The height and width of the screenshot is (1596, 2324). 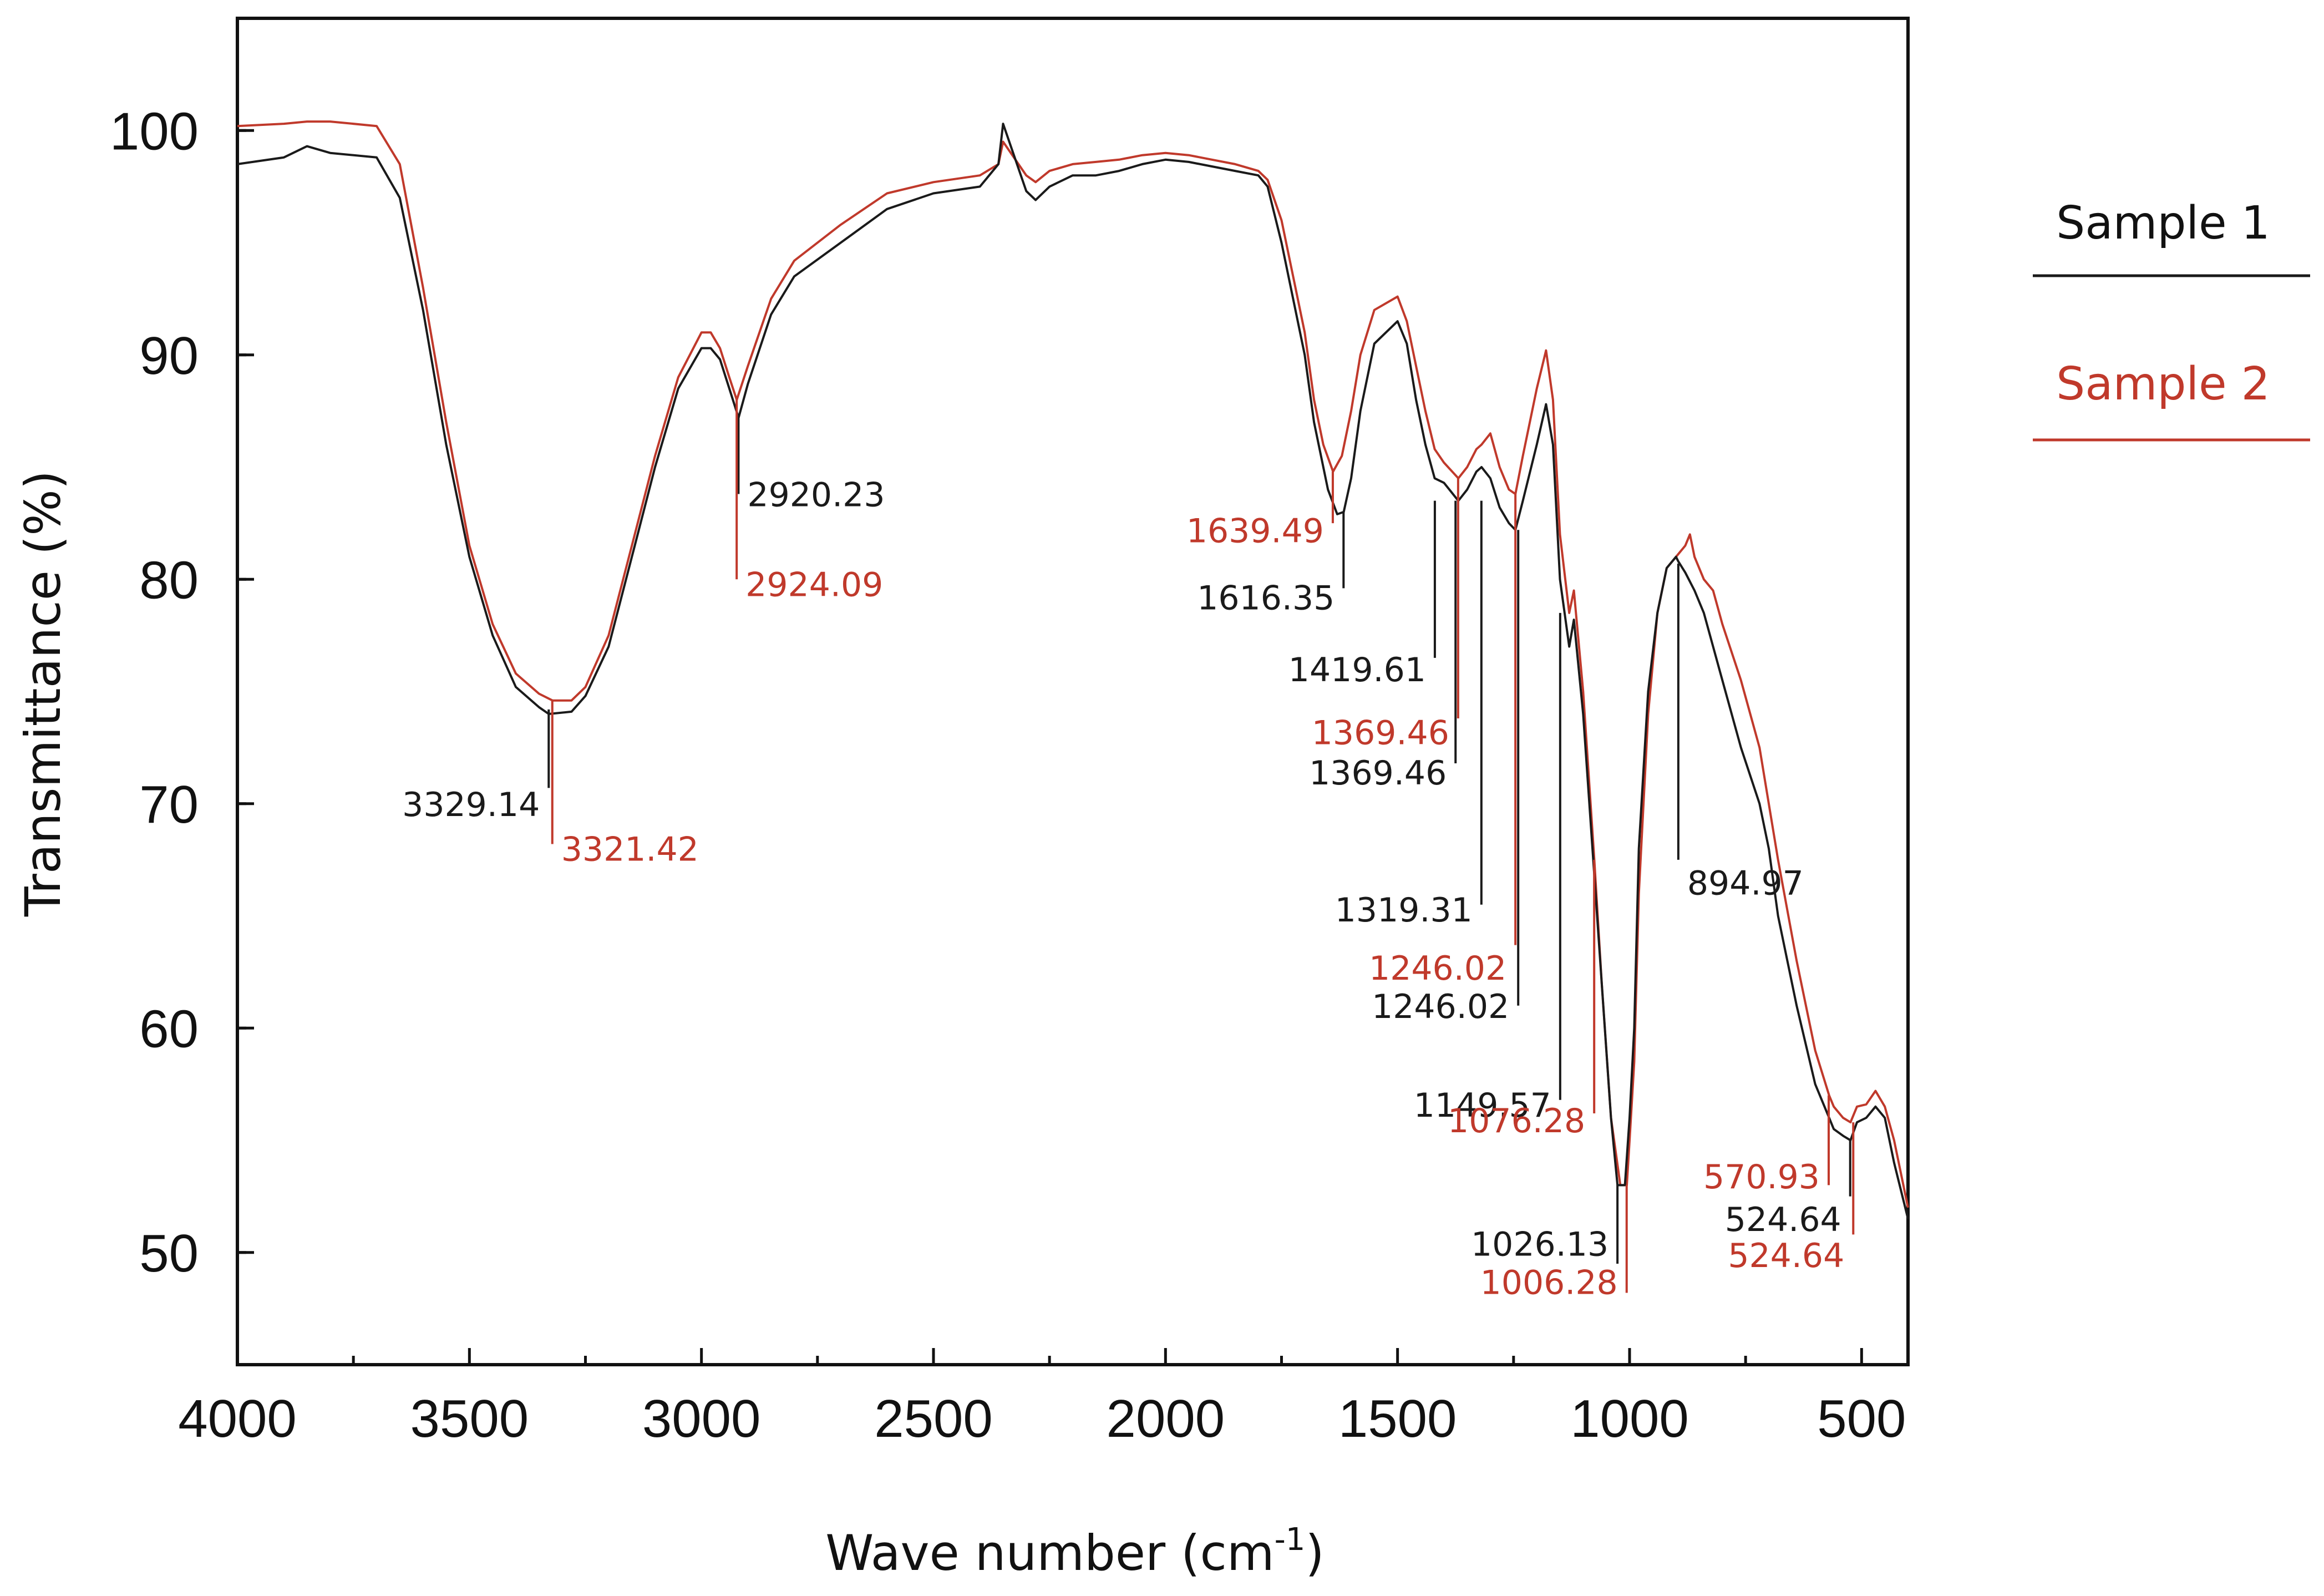 I want to click on x-tick-label-1500: 1500, so click(x=1397, y=1418).